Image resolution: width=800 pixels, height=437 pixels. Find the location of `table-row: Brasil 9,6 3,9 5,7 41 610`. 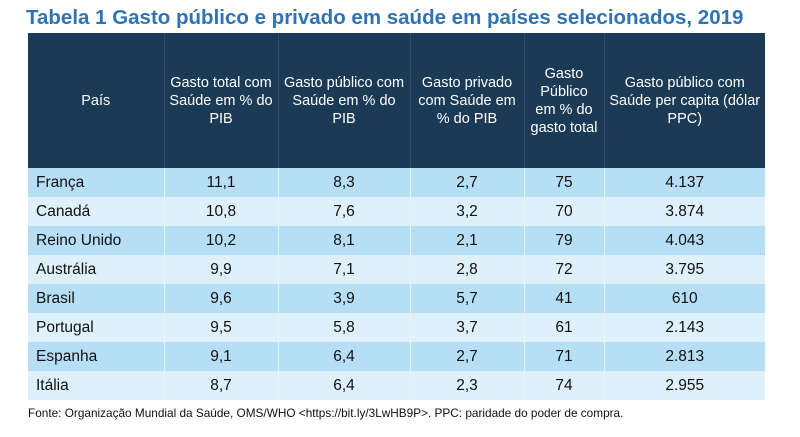

table-row: Brasil 9,6 3,9 5,7 41 610 is located at coordinates (396, 298).